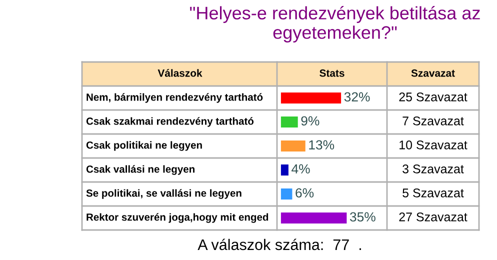 The height and width of the screenshot is (260, 497). What do you see at coordinates (279, 244) in the screenshot?
I see `text: A válaszok száma: 77 .` at bounding box center [279, 244].